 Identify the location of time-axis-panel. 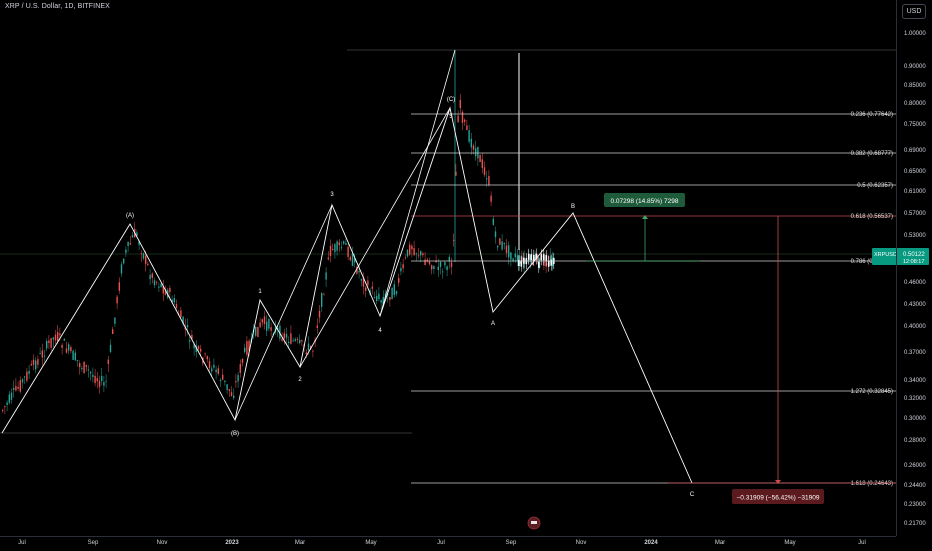
(448, 543).